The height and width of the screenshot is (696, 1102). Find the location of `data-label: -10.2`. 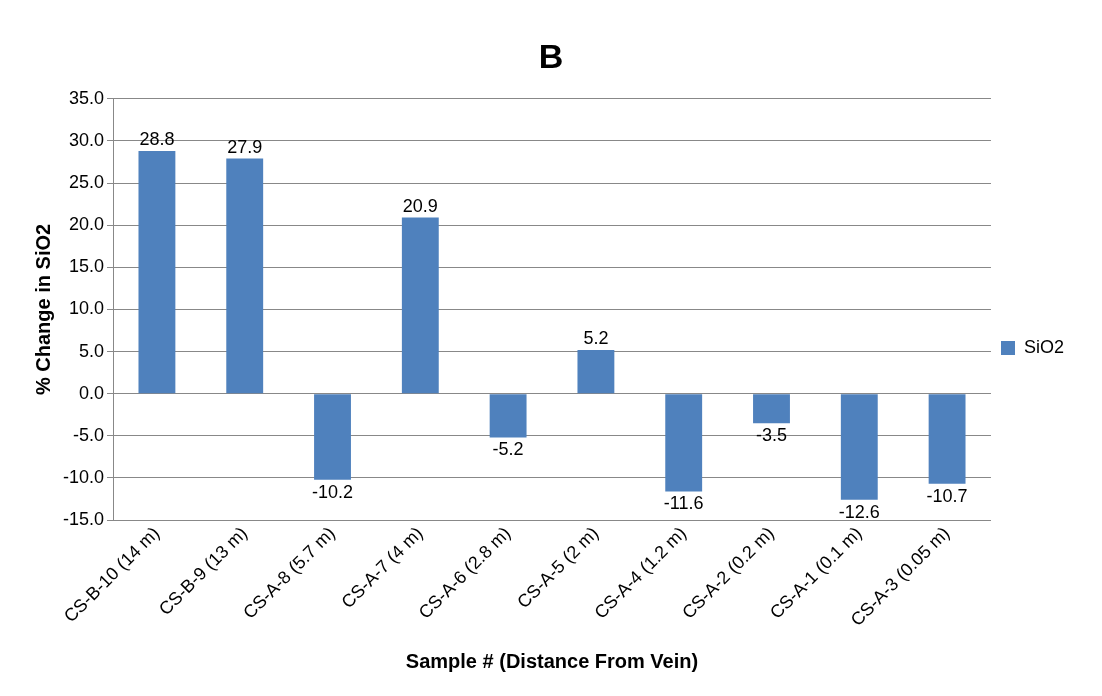

data-label: -10.2 is located at coordinates (333, 491).